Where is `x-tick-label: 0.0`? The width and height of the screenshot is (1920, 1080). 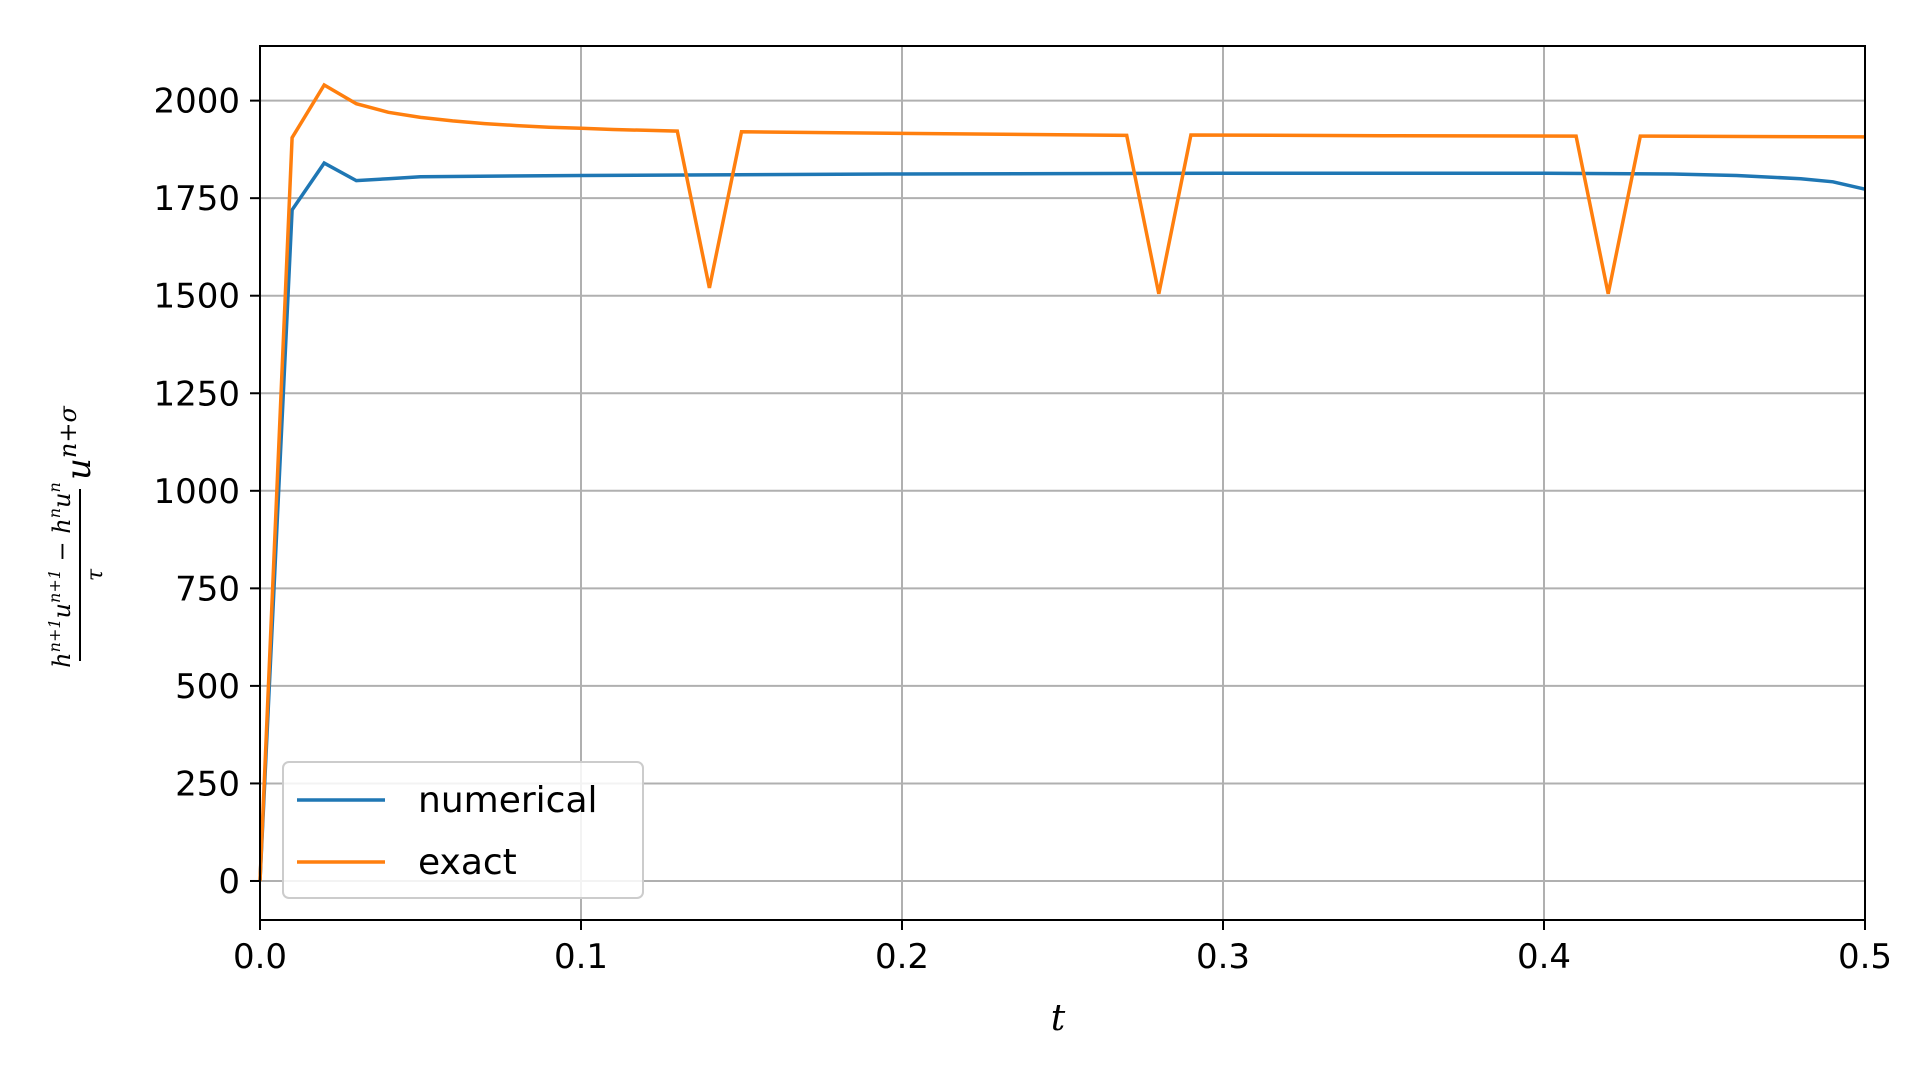
x-tick-label: 0.0 is located at coordinates (260, 957).